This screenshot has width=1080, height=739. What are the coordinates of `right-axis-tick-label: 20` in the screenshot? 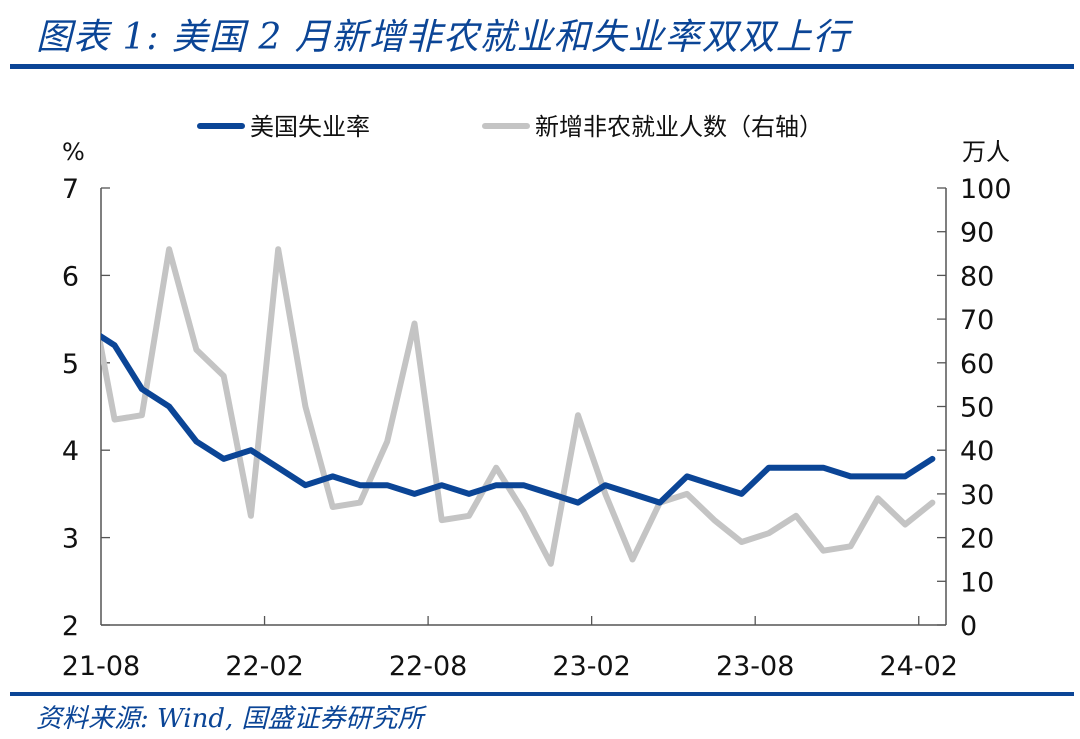 It's located at (977, 539).